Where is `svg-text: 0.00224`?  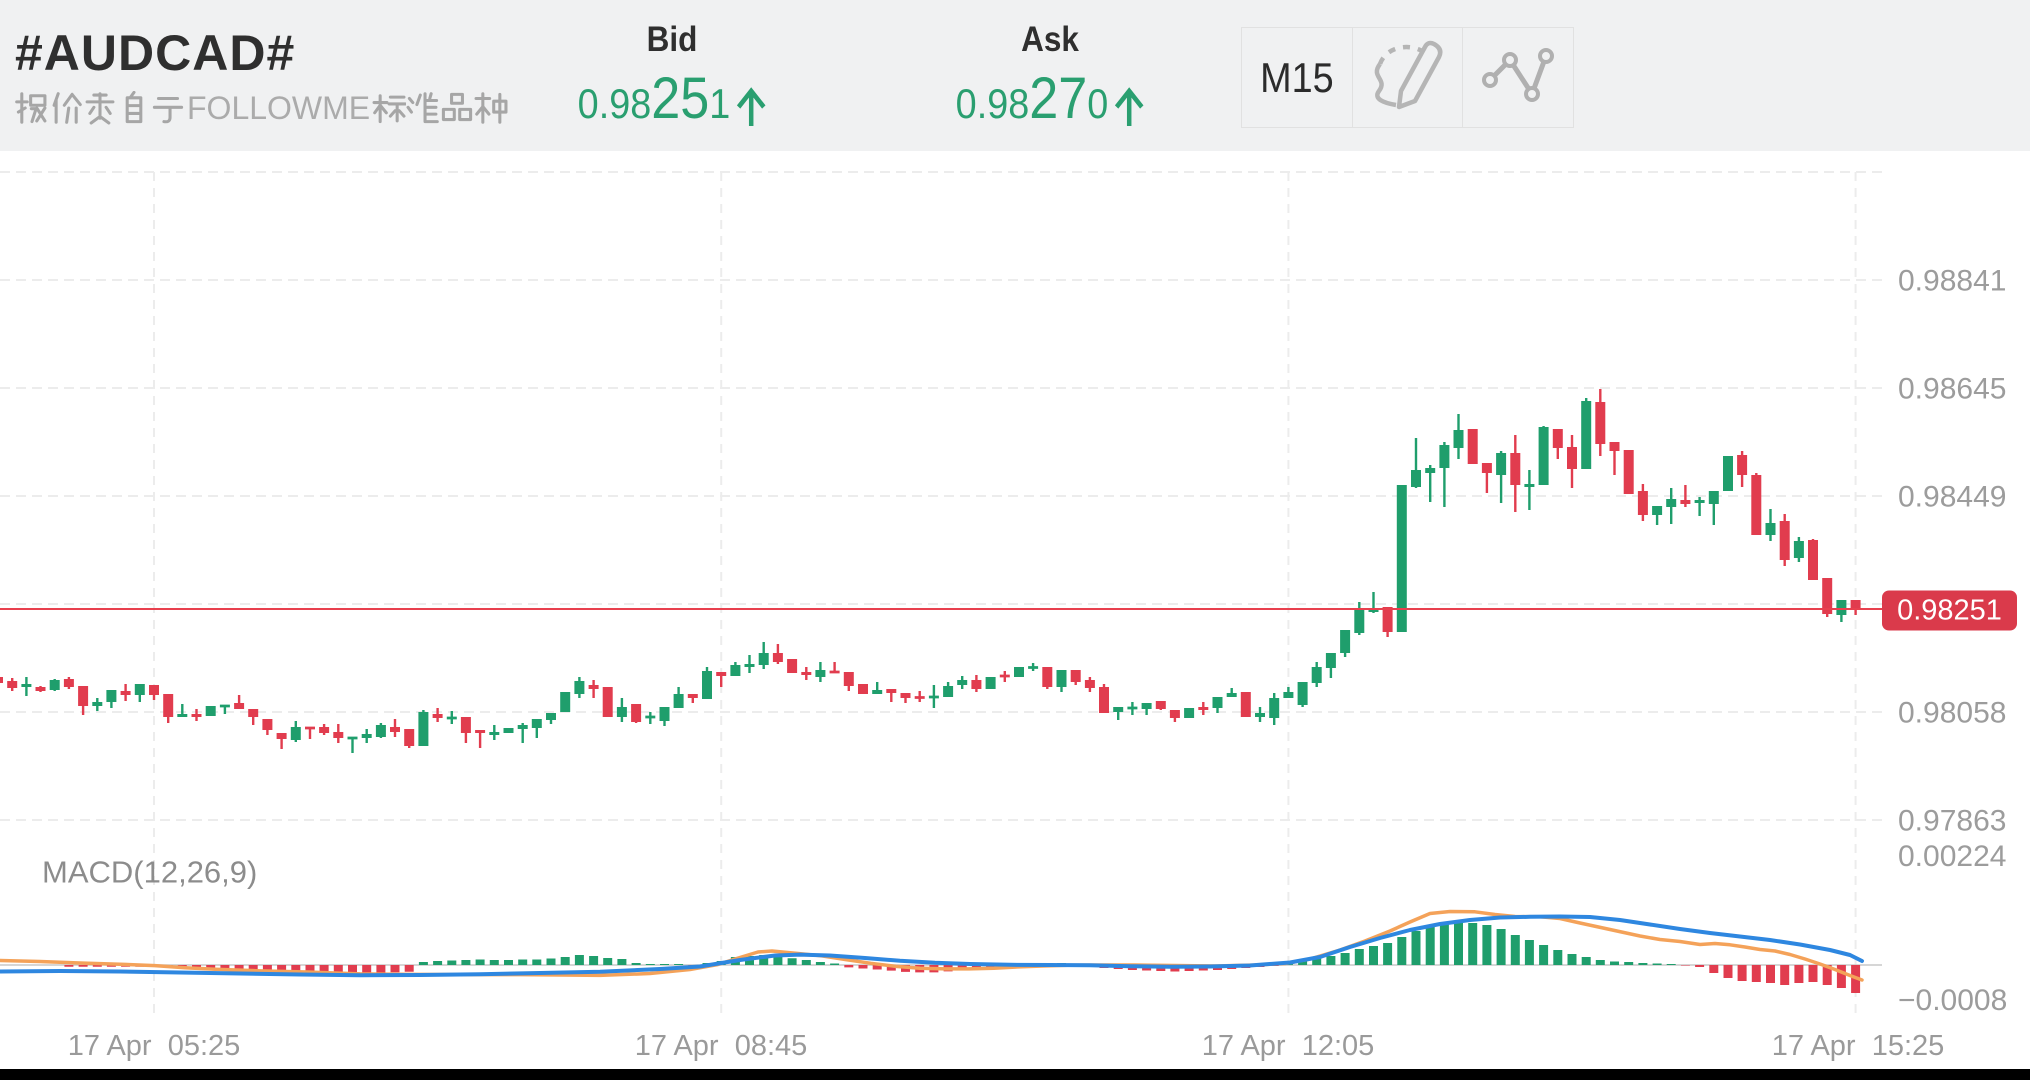 svg-text: 0.00224 is located at coordinates (1952, 856).